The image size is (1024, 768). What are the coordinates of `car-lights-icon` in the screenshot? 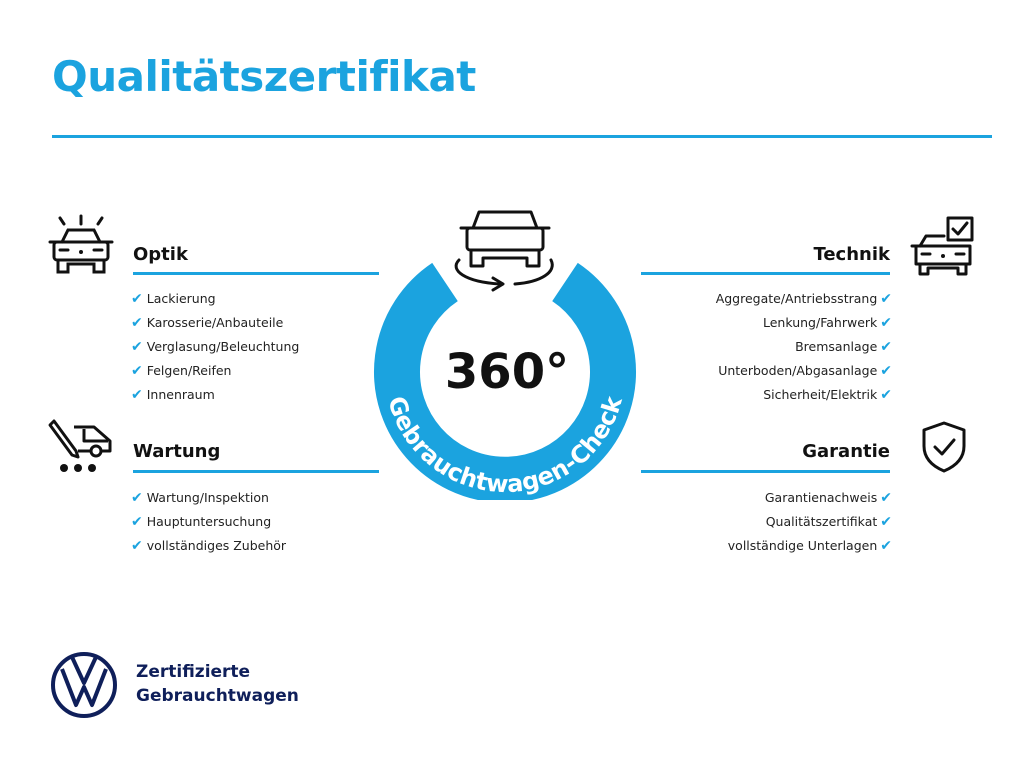 It's located at (81, 244).